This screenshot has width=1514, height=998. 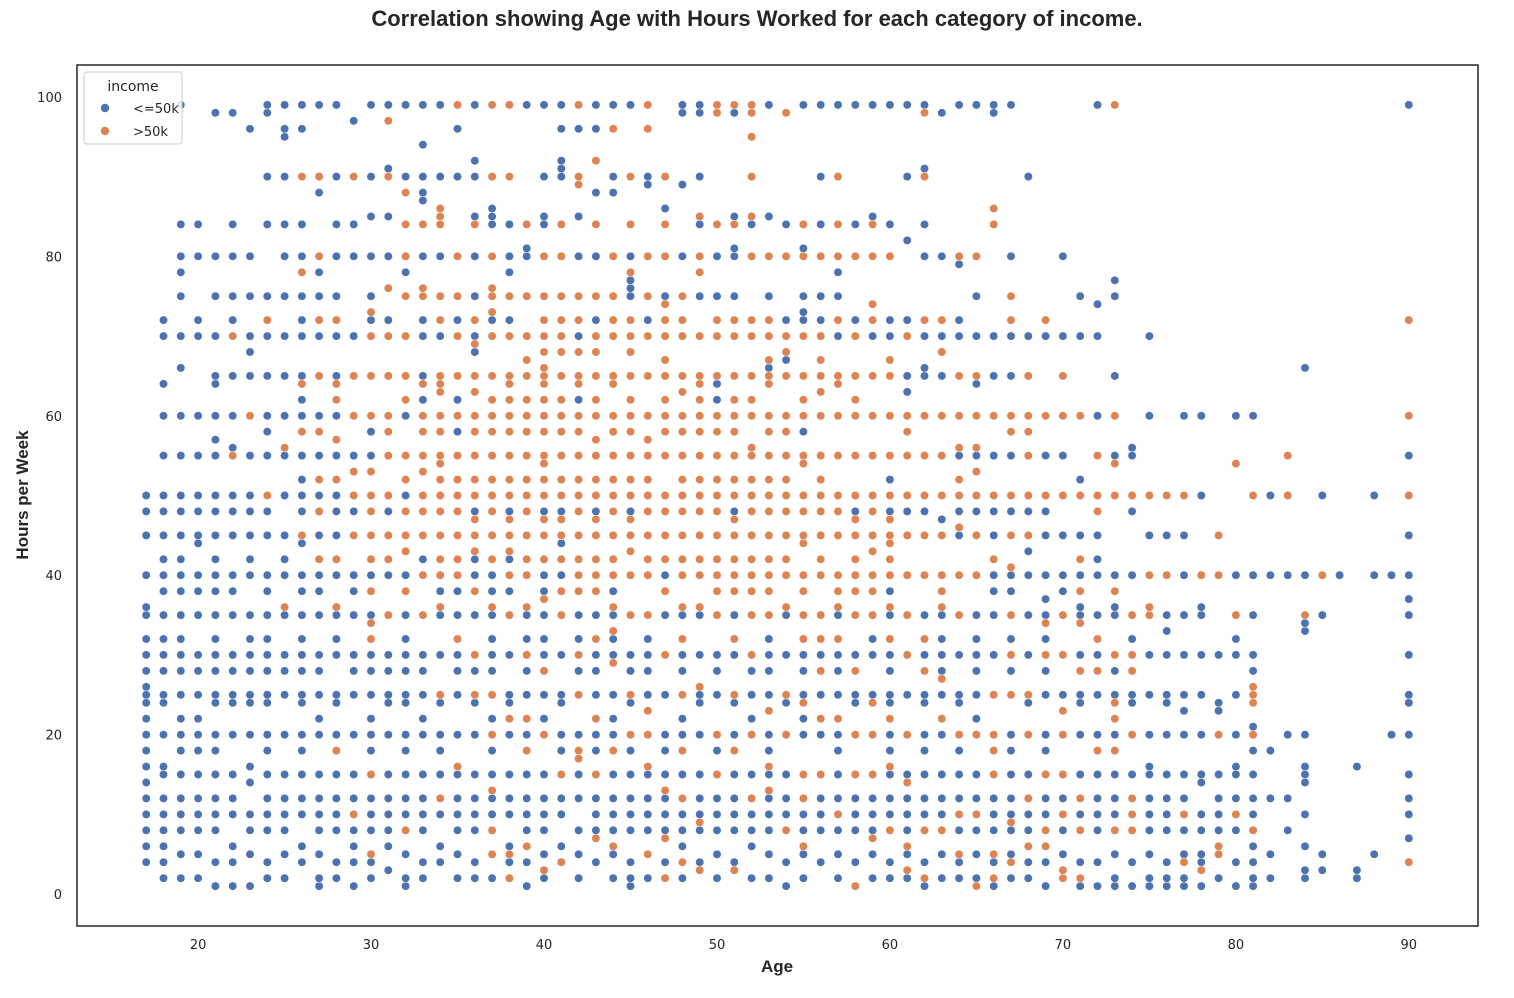 What do you see at coordinates (717, 945) in the screenshot?
I see `x-tick-label: 50` at bounding box center [717, 945].